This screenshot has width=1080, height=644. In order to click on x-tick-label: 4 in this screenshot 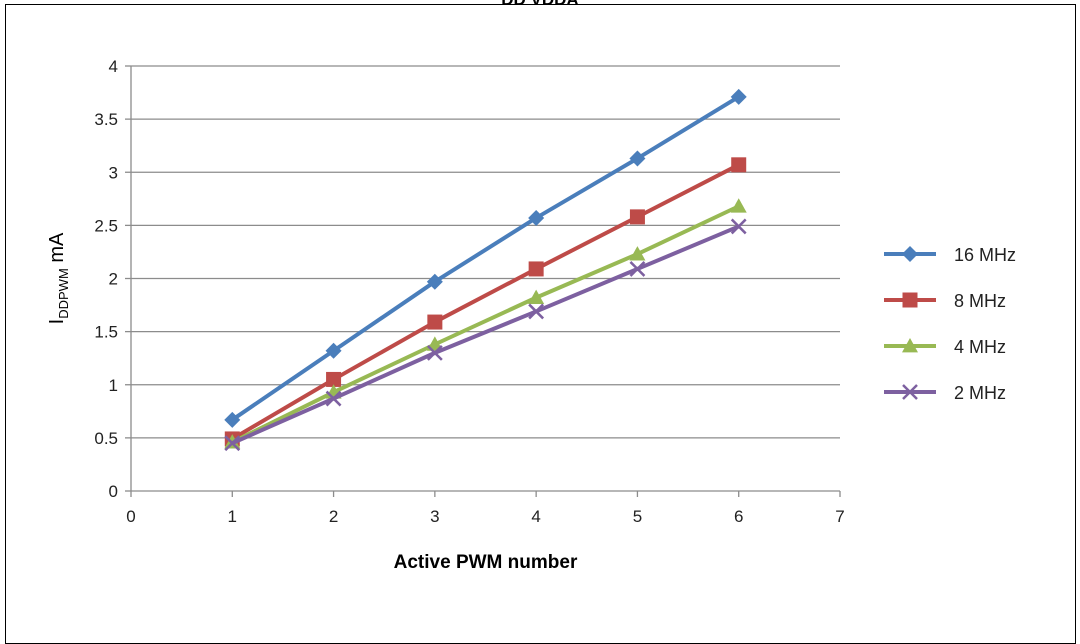, I will do `click(535, 516)`.